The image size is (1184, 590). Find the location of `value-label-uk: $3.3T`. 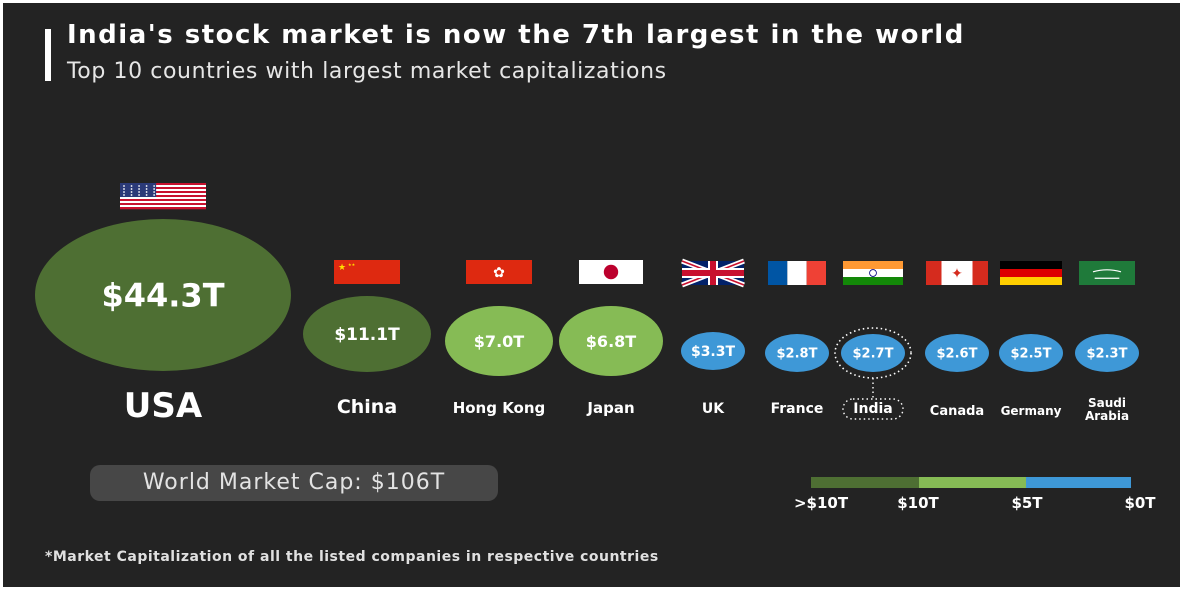

value-label-uk: $3.3T is located at coordinates (713, 352).